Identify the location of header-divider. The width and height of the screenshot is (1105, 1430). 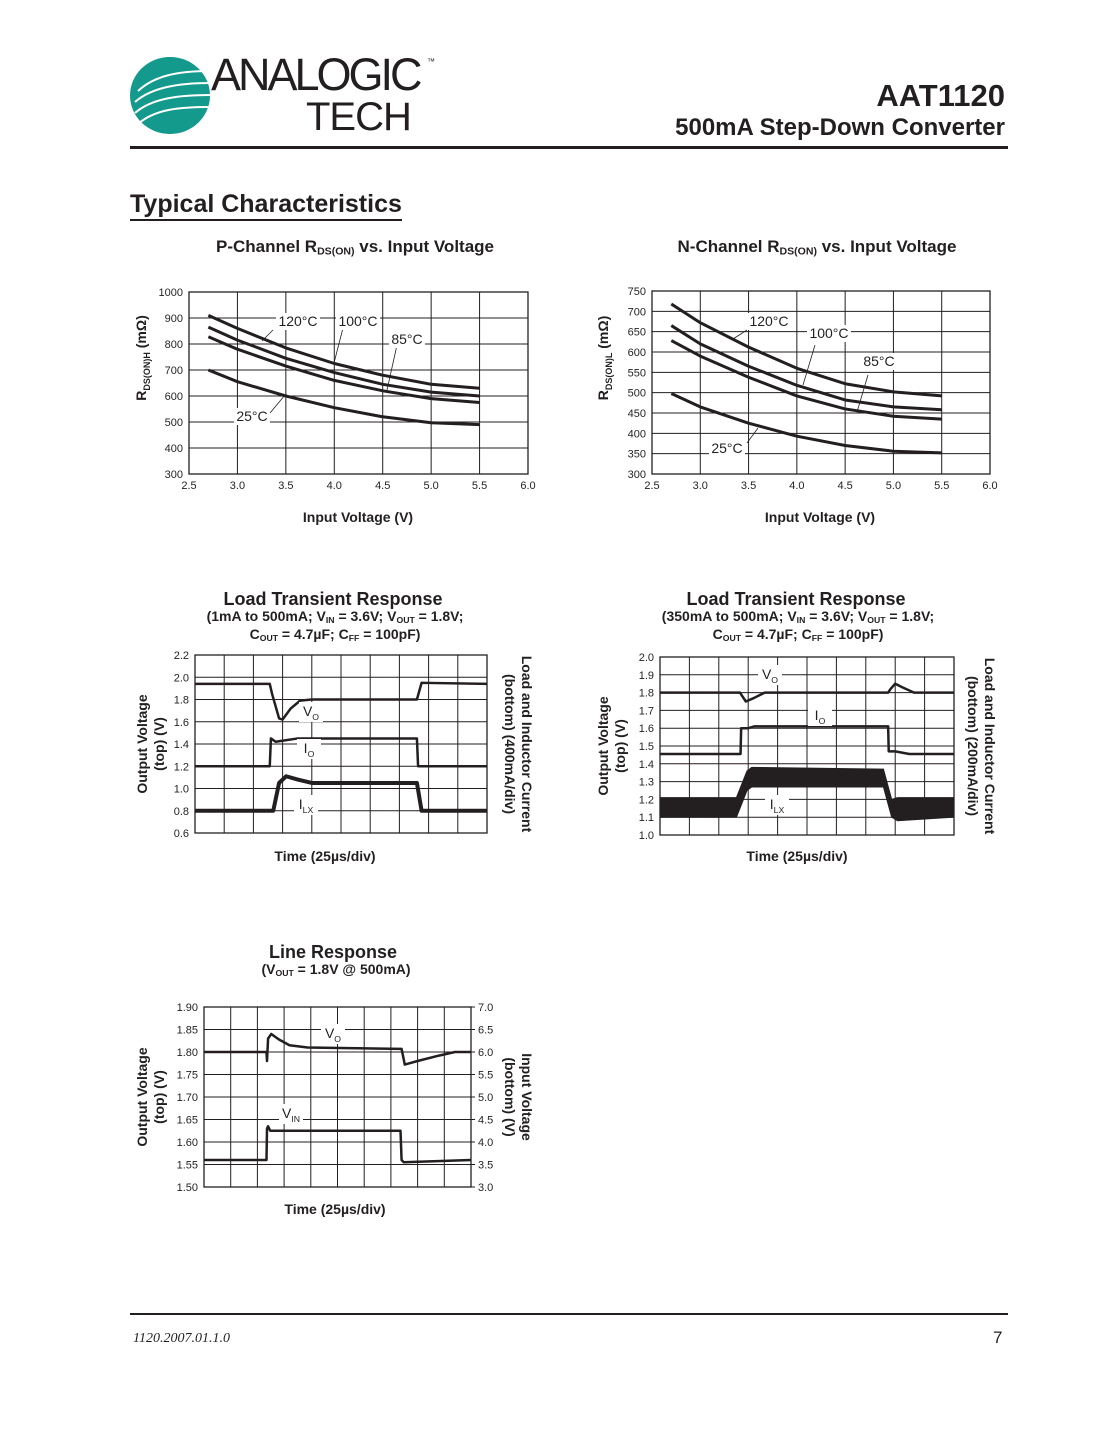
(569, 147).